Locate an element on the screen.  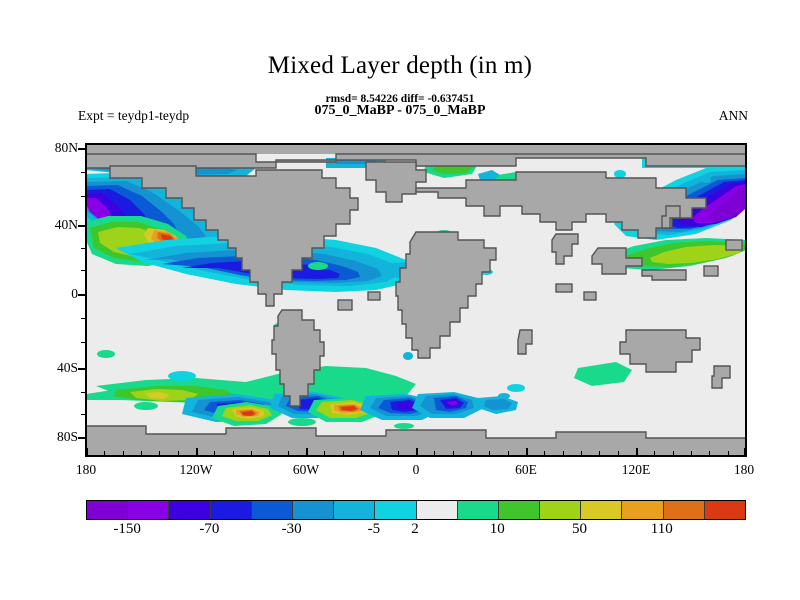
colorbar-tick-label: 2 is located at coordinates (415, 529).